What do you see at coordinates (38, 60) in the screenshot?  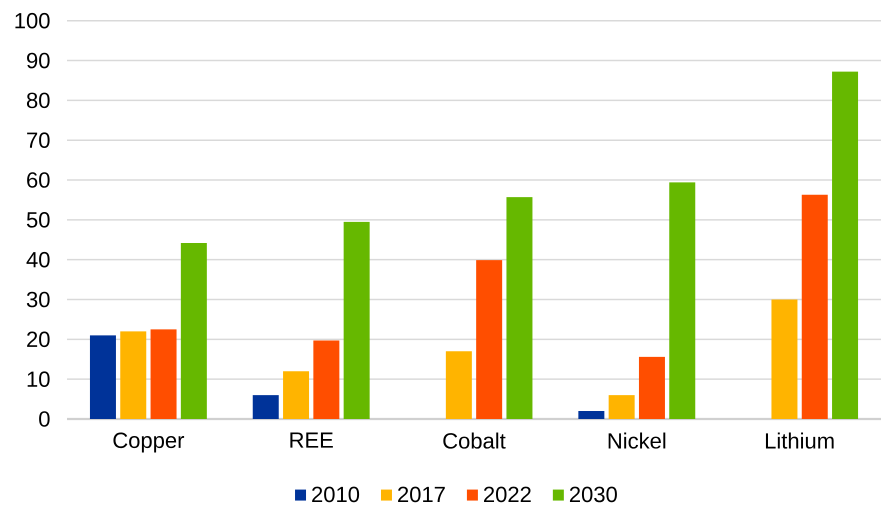 I see `y-tick-label: 90` at bounding box center [38, 60].